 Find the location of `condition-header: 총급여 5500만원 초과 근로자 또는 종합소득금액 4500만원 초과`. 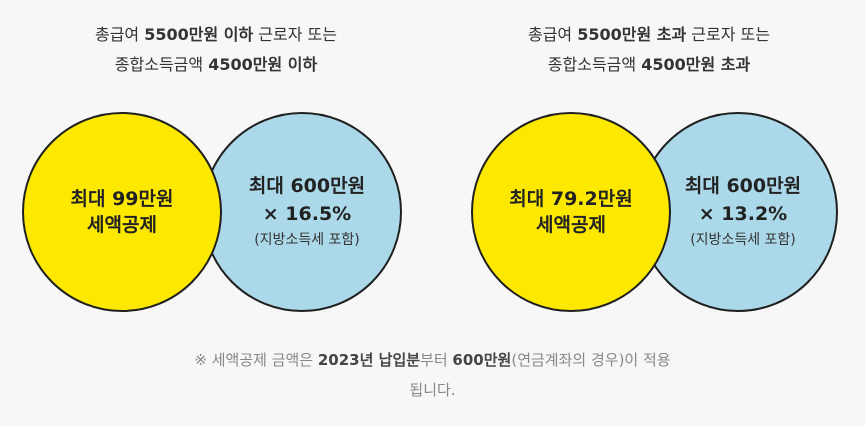

condition-header: 총급여 5500만원 초과 근로자 또는 종합소득금액 4500만원 초과 is located at coordinates (649, 50).